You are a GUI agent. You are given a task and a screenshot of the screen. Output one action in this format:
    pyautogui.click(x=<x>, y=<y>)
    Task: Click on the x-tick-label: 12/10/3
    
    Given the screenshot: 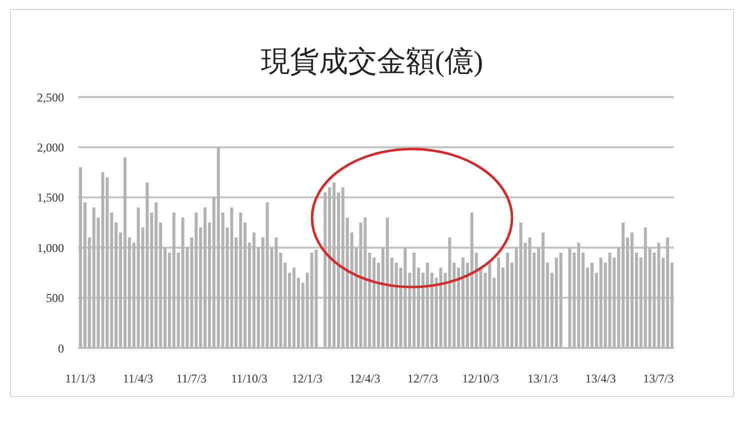 What is the action you would take?
    pyautogui.click(x=480, y=379)
    